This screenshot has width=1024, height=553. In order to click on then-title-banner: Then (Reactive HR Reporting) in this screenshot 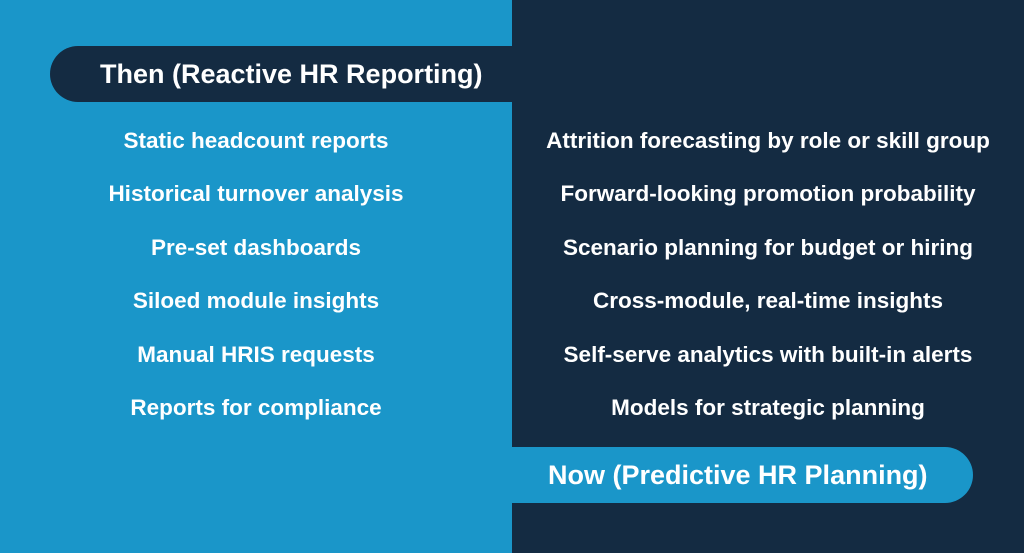, I will do `click(281, 74)`.